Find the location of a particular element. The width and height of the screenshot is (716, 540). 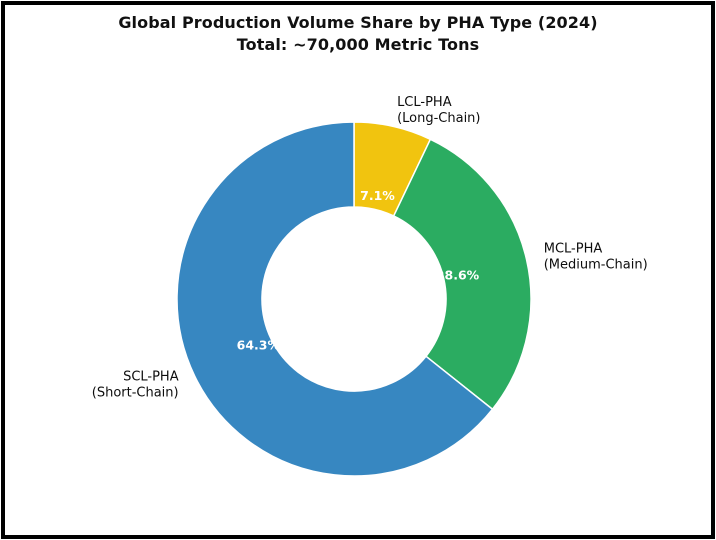

slice-label-scl-pha: SCL-PHA (Short-Chain) is located at coordinates (135, 385).